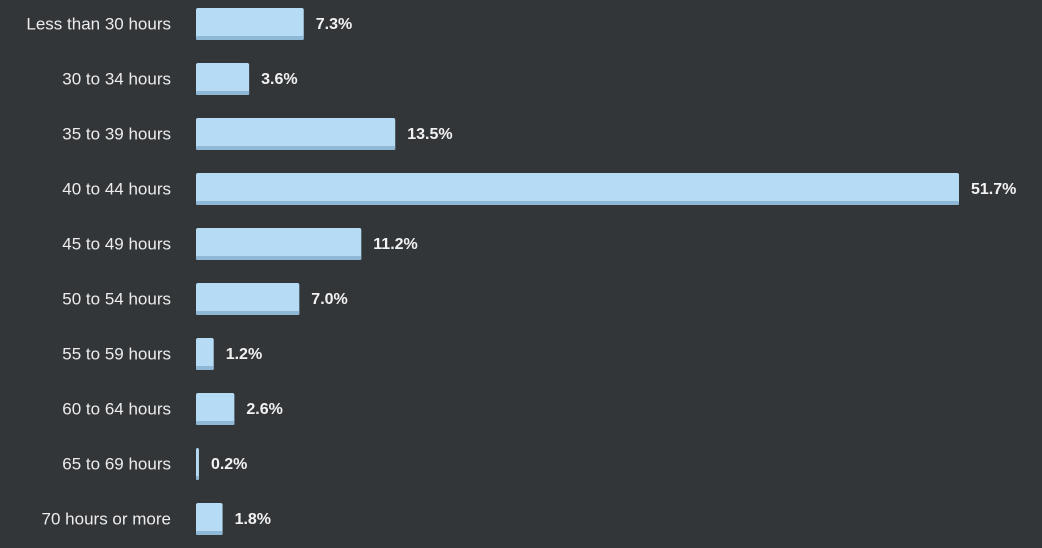 This screenshot has width=1042, height=548. What do you see at coordinates (395, 244) in the screenshot?
I see `value-label: 11.2%` at bounding box center [395, 244].